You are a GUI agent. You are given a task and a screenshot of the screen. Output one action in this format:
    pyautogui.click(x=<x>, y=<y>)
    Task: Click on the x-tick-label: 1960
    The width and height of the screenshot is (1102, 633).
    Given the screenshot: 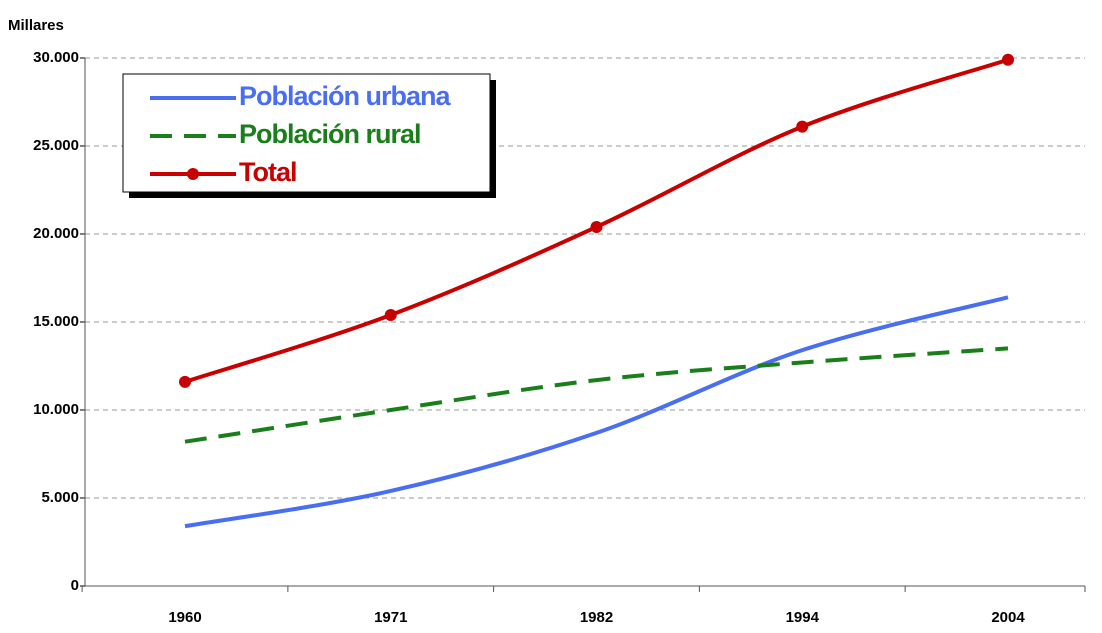 What is the action you would take?
    pyautogui.click(x=184, y=617)
    